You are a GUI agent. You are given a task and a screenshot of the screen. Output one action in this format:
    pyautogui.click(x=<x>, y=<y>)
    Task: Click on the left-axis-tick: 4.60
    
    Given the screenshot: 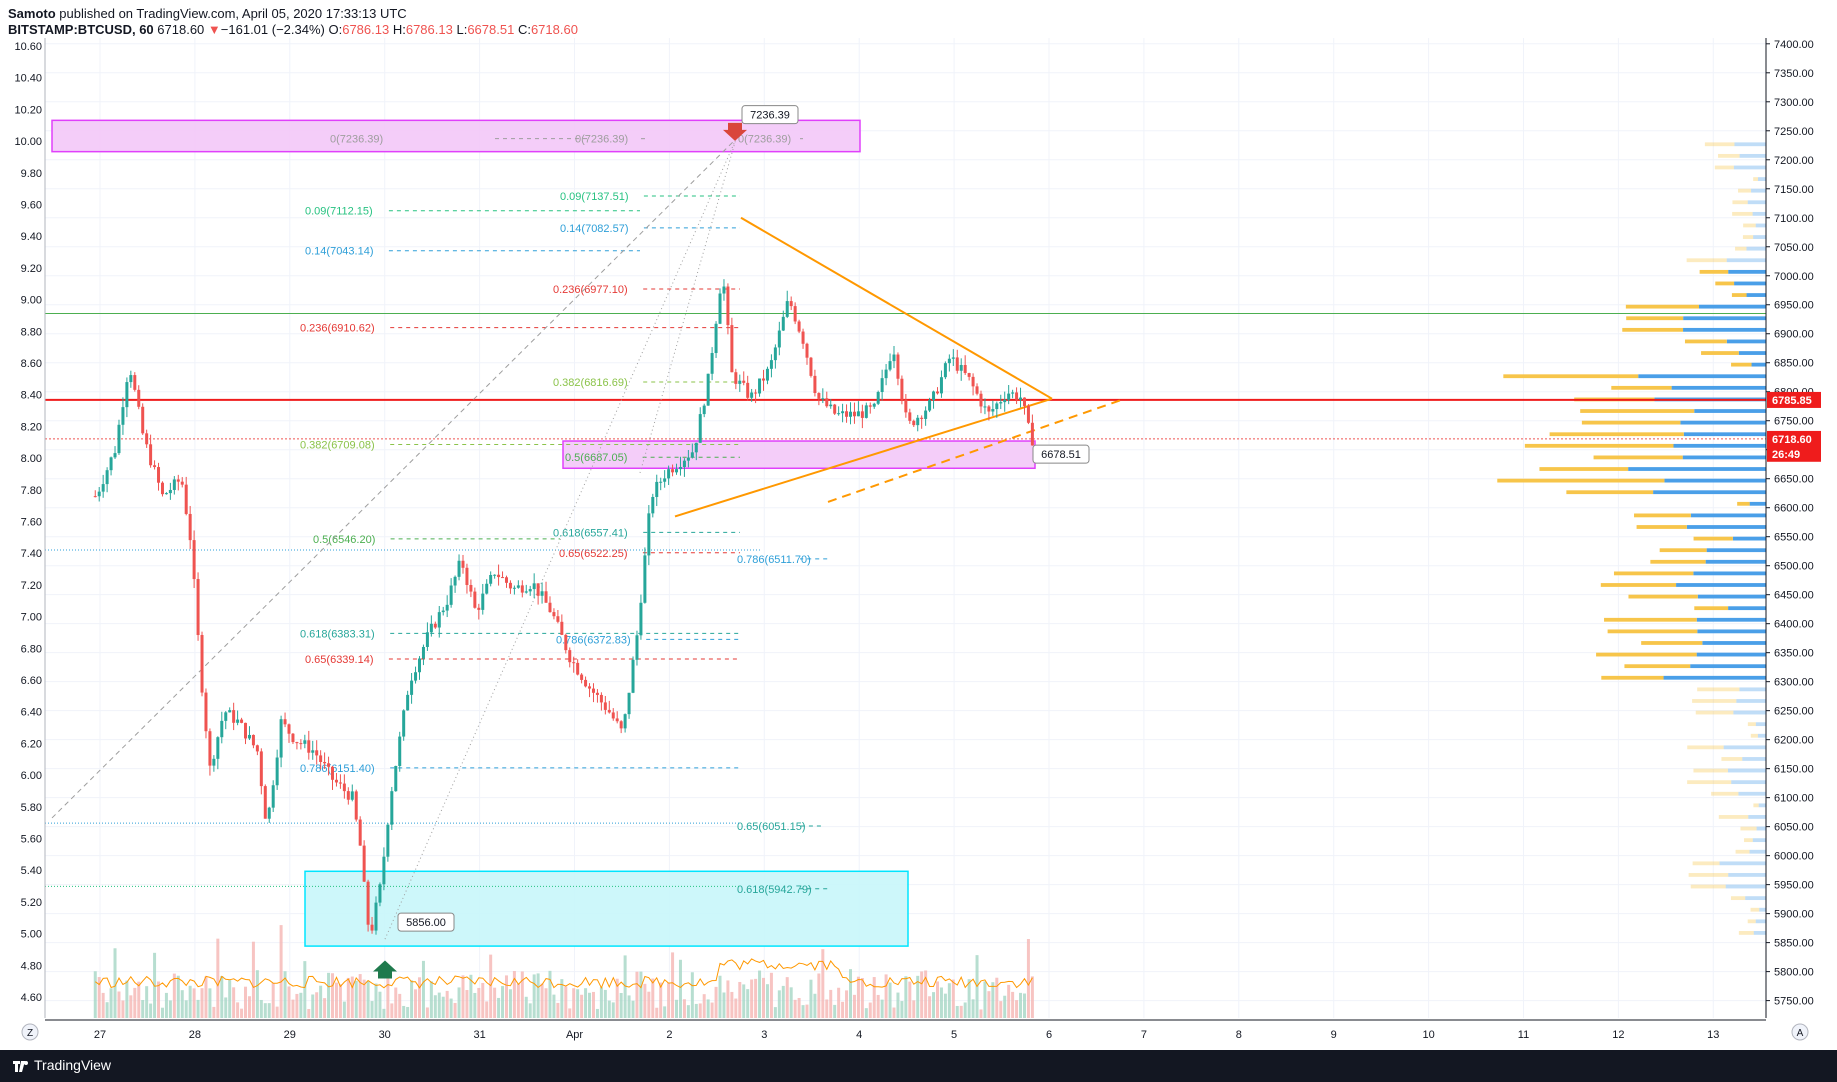 What is the action you would take?
    pyautogui.click(x=31, y=998)
    